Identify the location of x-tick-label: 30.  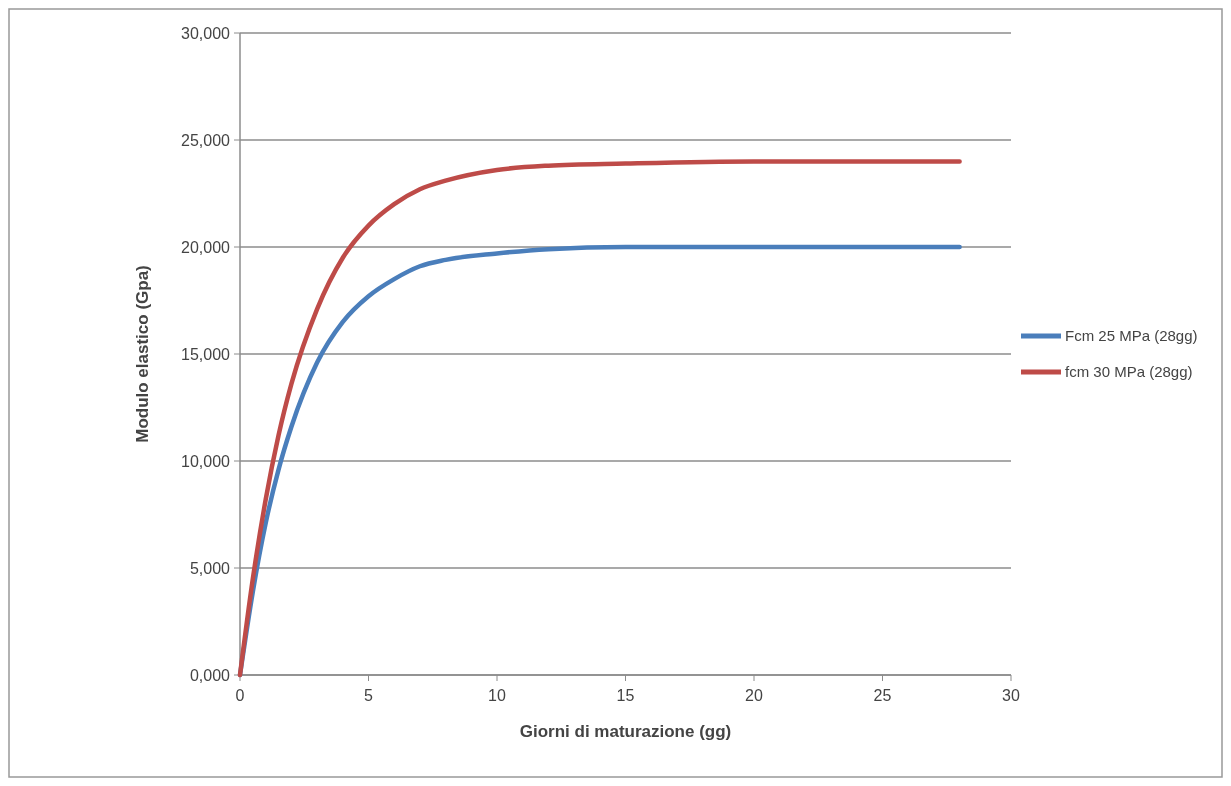
(1011, 695).